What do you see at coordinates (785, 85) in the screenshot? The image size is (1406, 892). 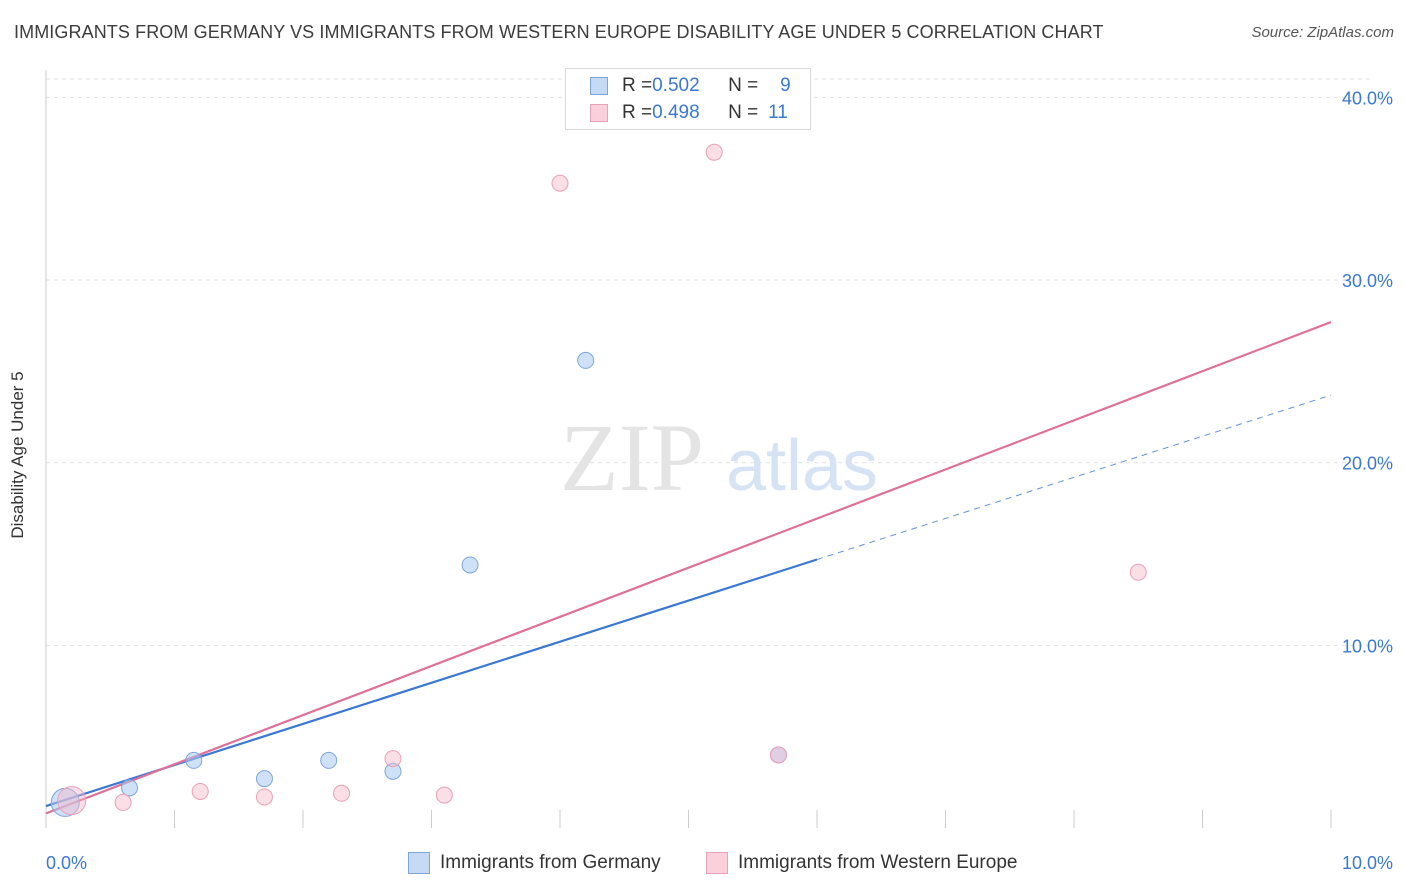 I see `legend-n-value: 9` at bounding box center [785, 85].